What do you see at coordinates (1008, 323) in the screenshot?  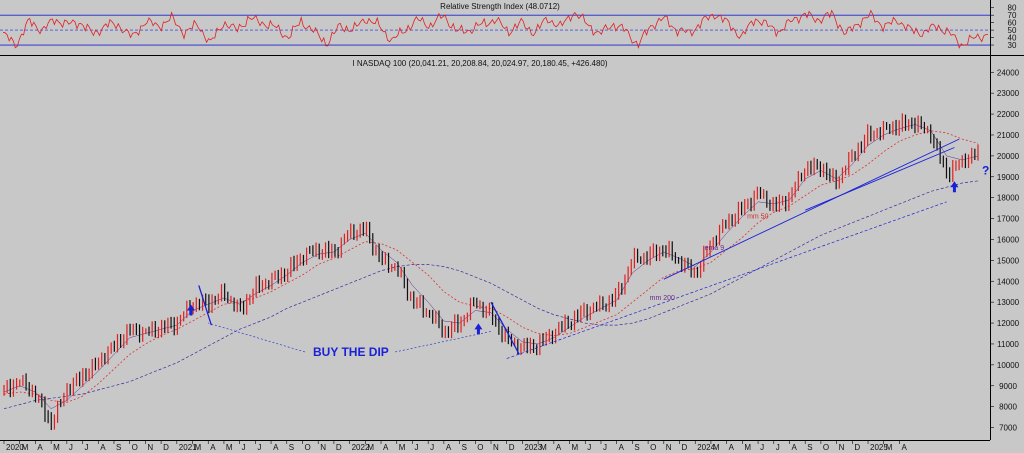 I see `price-tick-label: 12000` at bounding box center [1008, 323].